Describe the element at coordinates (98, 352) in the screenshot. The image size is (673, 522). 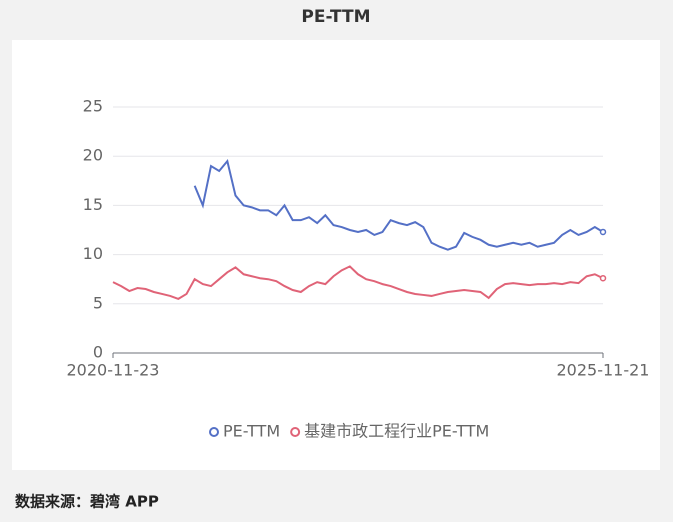
I see `y-tick-label: 0` at that location.